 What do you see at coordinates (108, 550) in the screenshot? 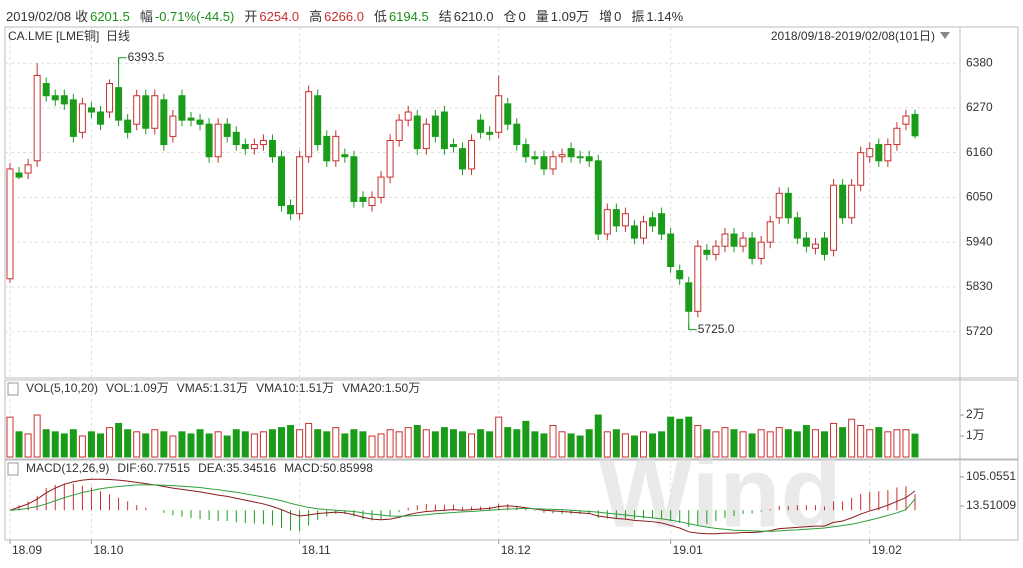
I see `x-tick-label: 18.10` at bounding box center [108, 550].